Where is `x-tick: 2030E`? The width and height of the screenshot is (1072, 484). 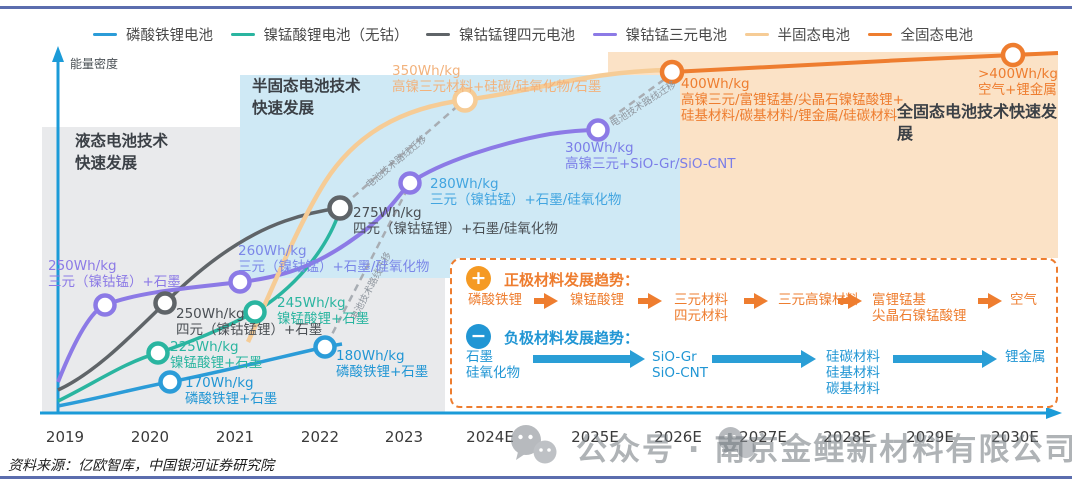 x-tick: 2030E is located at coordinates (1015, 437).